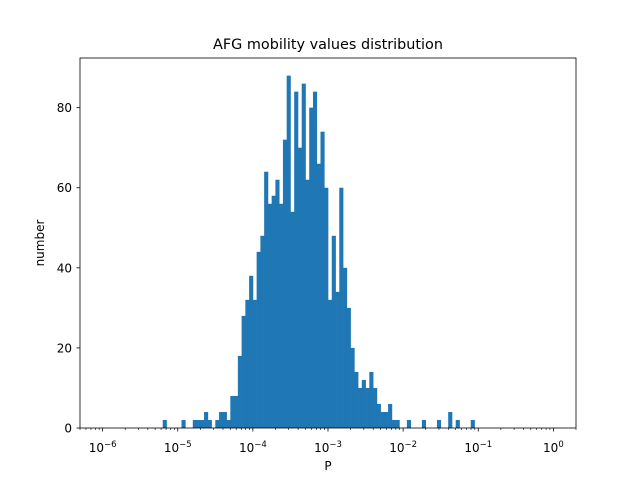 The width and height of the screenshot is (640, 480). I want to click on x-tick-label: 10⁻⁶, so click(103, 447).